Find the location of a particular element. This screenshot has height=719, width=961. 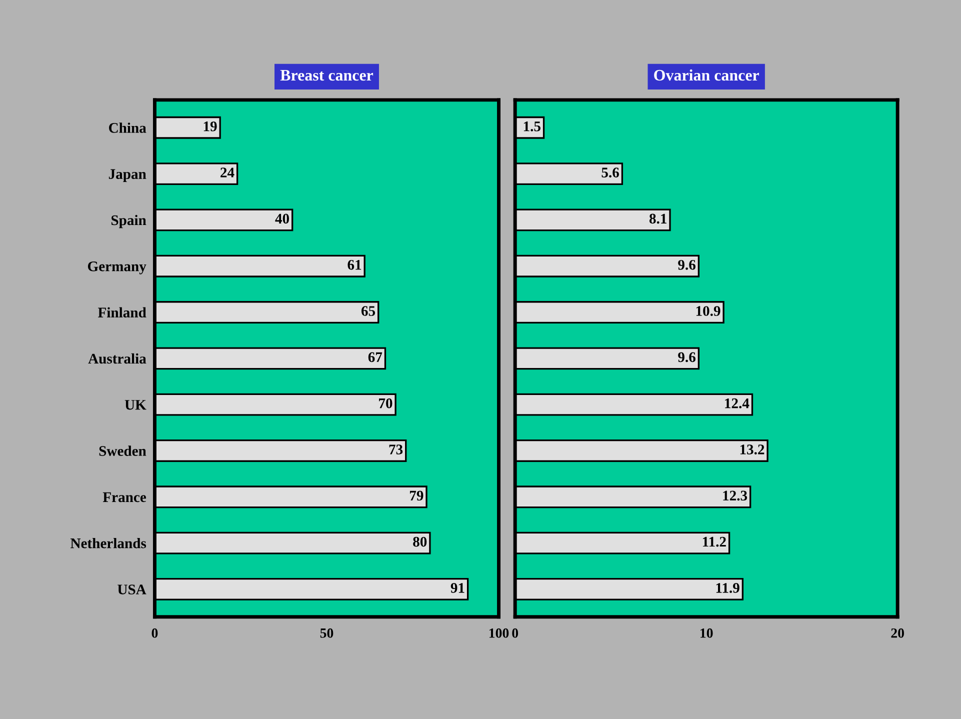

y-tick-label: Japan is located at coordinates (127, 175).